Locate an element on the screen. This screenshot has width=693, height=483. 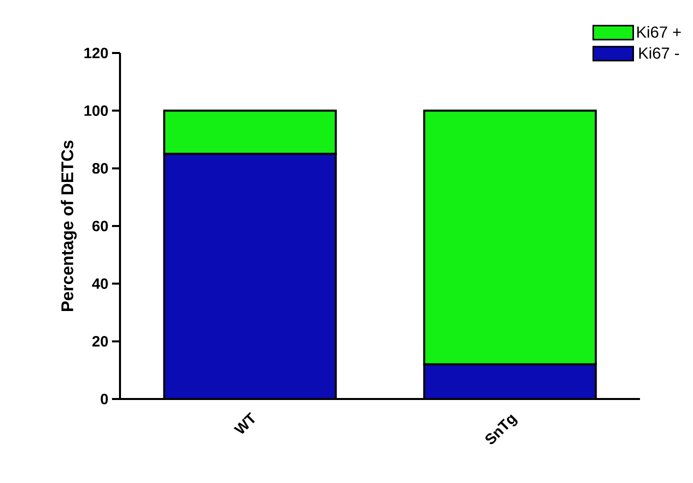
y-tick-label: 80 is located at coordinates (100, 168).